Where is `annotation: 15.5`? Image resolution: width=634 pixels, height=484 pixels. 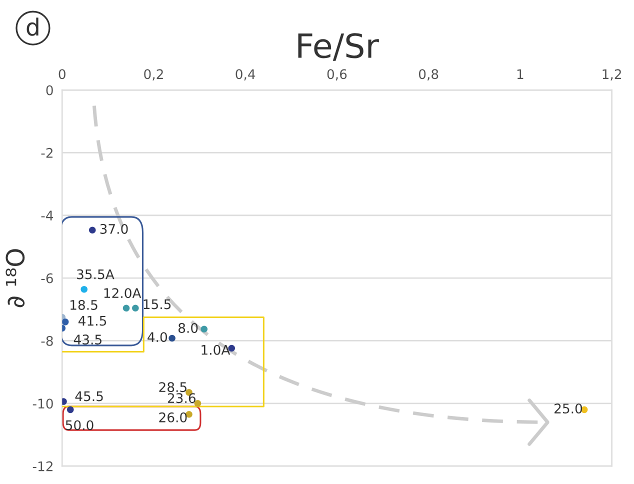
annotation: 15.5 is located at coordinates (157, 304).